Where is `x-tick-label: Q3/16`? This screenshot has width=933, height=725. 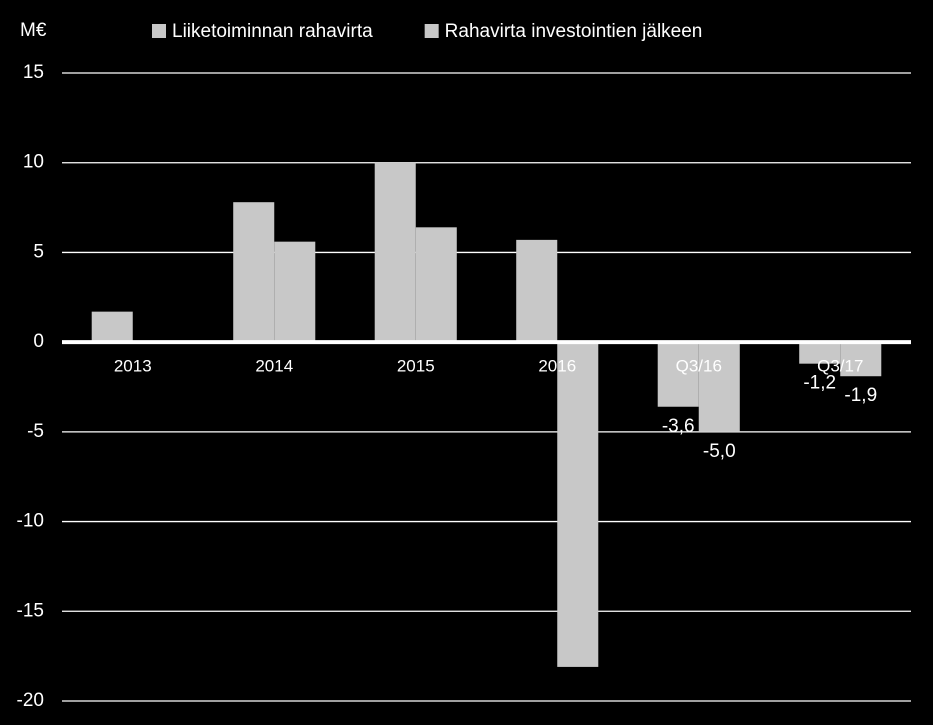
x-tick-label: Q3/16 is located at coordinates (699, 366).